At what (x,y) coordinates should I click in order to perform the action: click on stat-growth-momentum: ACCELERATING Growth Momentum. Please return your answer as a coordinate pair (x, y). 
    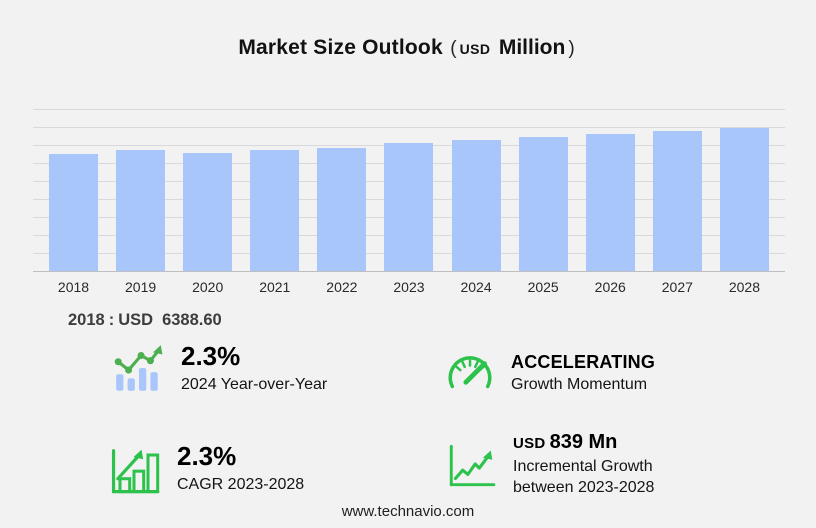
    Looking at the image, I should click on (549, 374).